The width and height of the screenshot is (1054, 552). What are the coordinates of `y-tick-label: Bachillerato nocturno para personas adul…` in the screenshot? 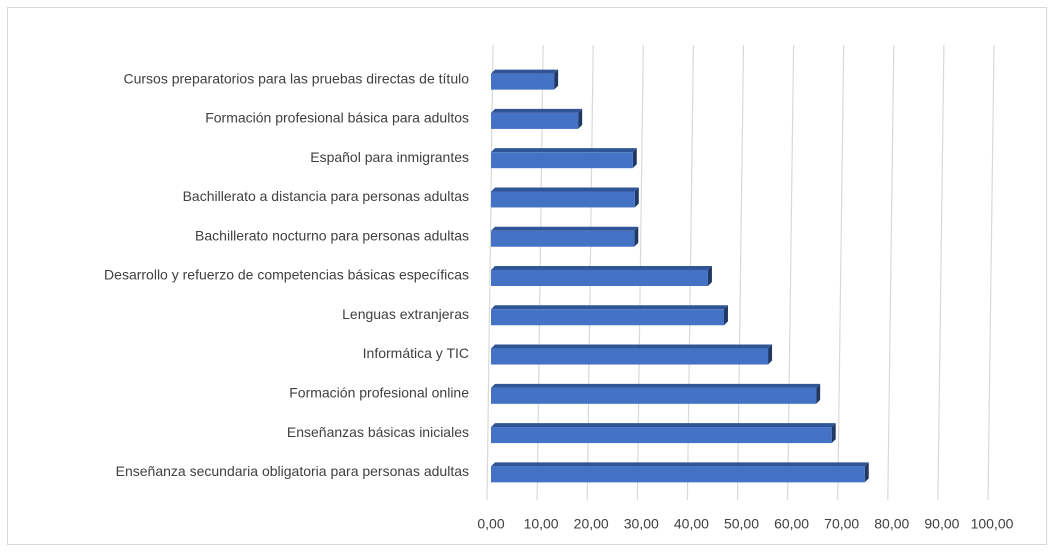 It's located at (332, 235).